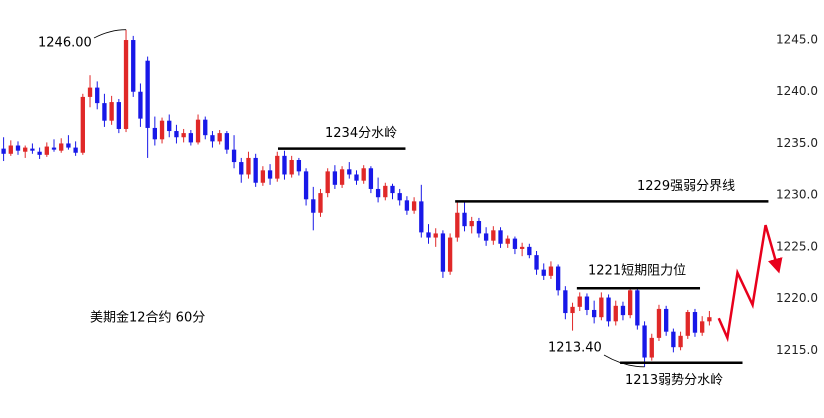 The width and height of the screenshot is (824, 418). I want to click on y-tick-label: 1230.0, so click(797, 195).